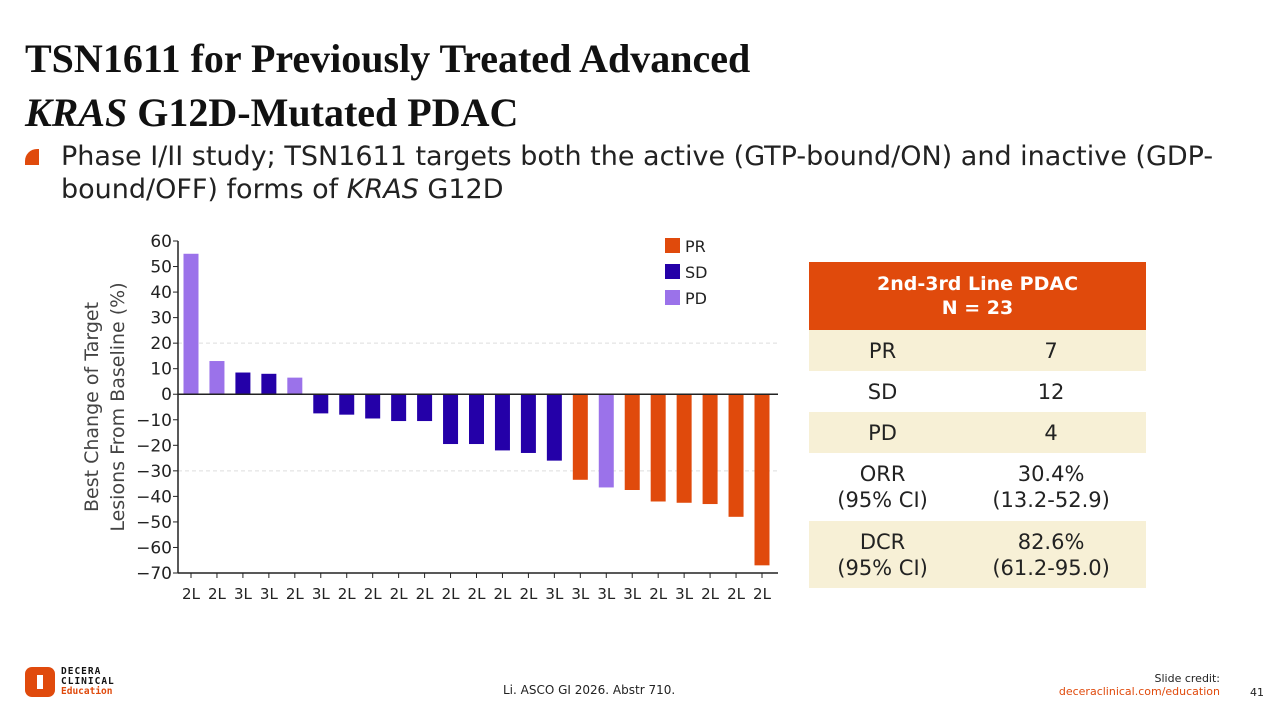 The image size is (1280, 720). Describe the element at coordinates (88, 681) in the screenshot. I see `logo-text-2: CLINICAL` at that location.